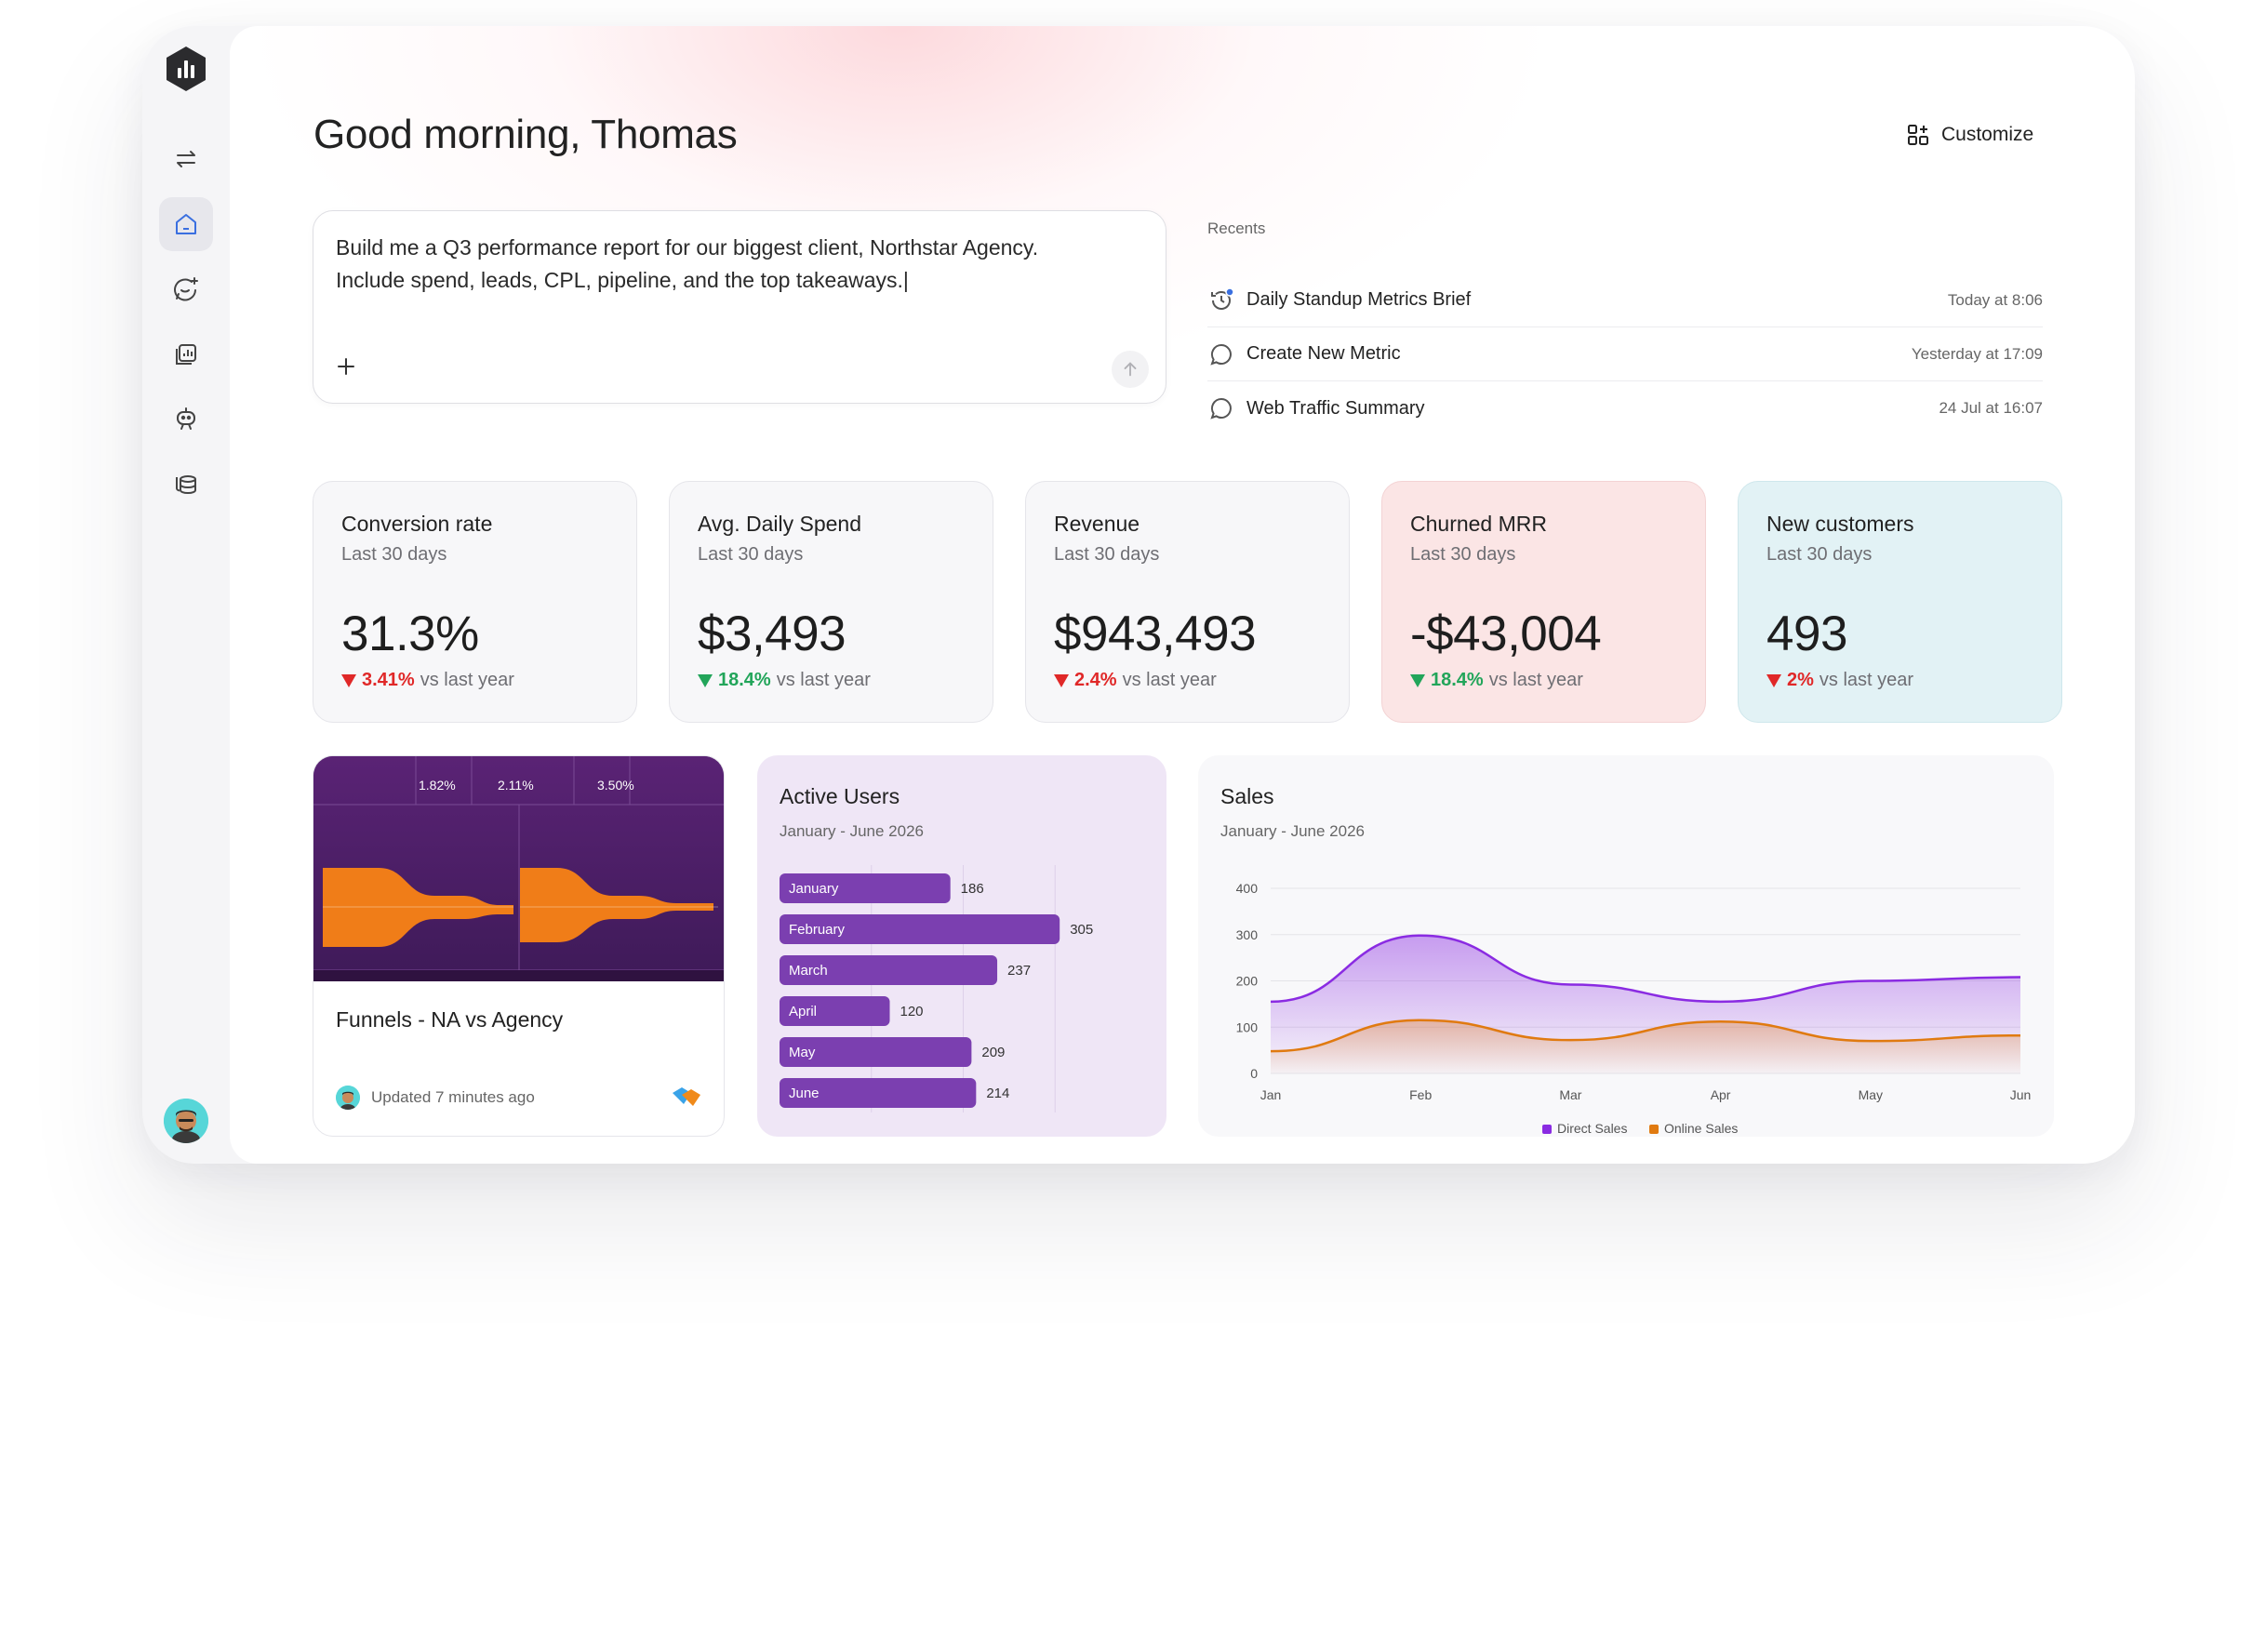 Image resolution: width=2266 pixels, height=1652 pixels. What do you see at coordinates (1801, 680) in the screenshot?
I see `kpi-change-percent: 2%` at bounding box center [1801, 680].